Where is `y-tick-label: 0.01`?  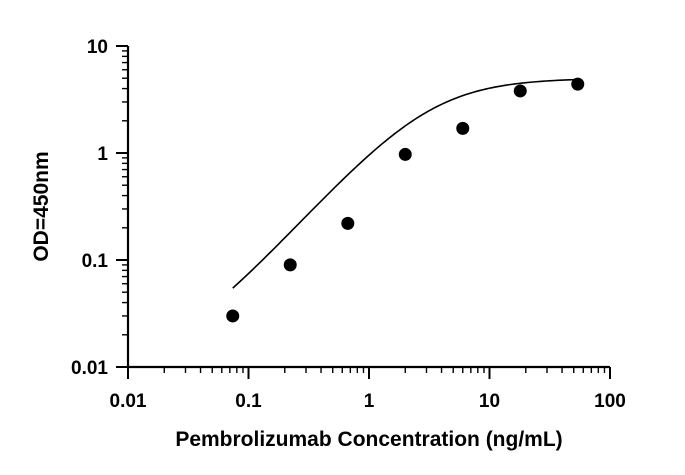 y-tick-label: 0.01 is located at coordinates (89, 368).